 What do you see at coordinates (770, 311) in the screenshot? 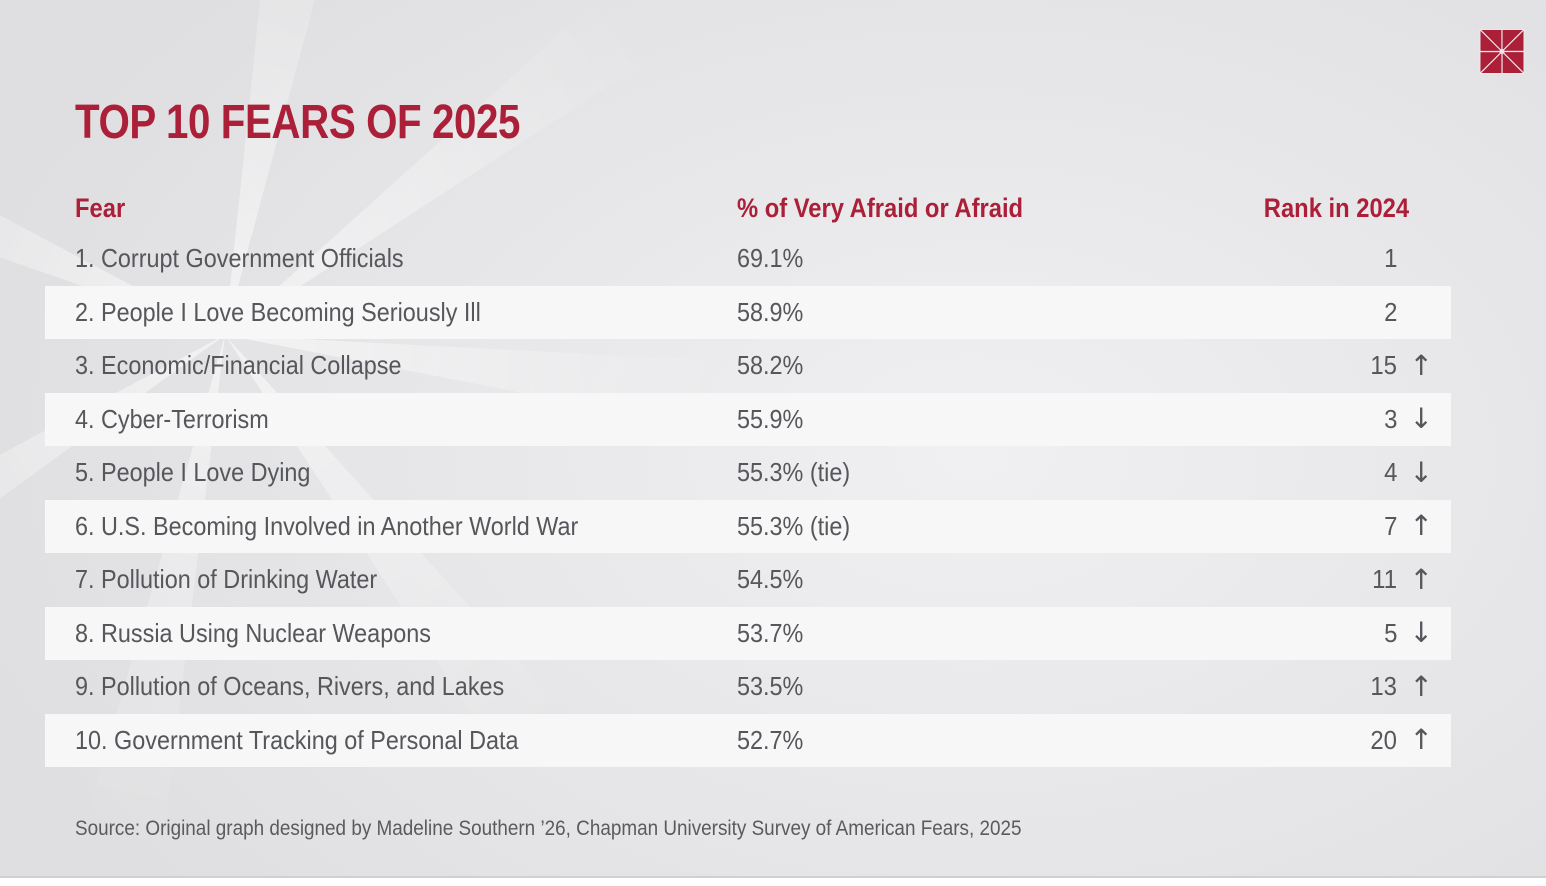
I see `percent-cell: 58.9%` at bounding box center [770, 311].